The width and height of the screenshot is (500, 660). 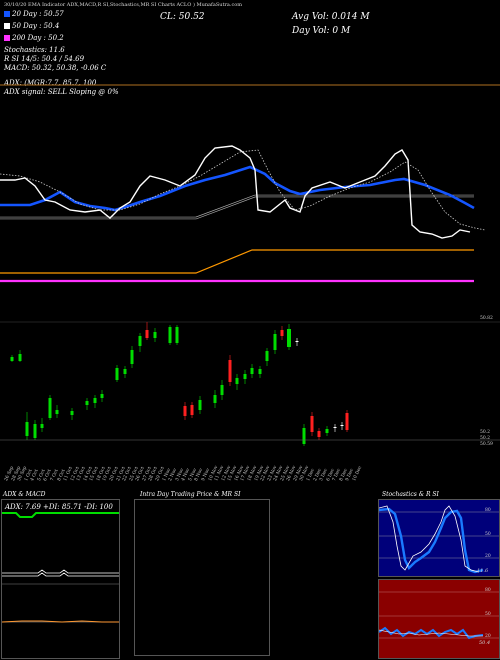 I want to click on rsi-white-line, so click(x=431, y=633).